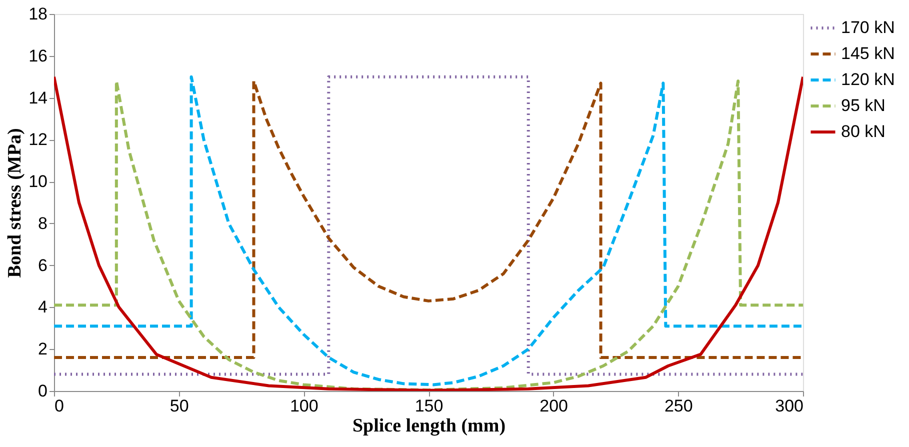  I want to click on y-tick-label: 4, so click(43, 307).